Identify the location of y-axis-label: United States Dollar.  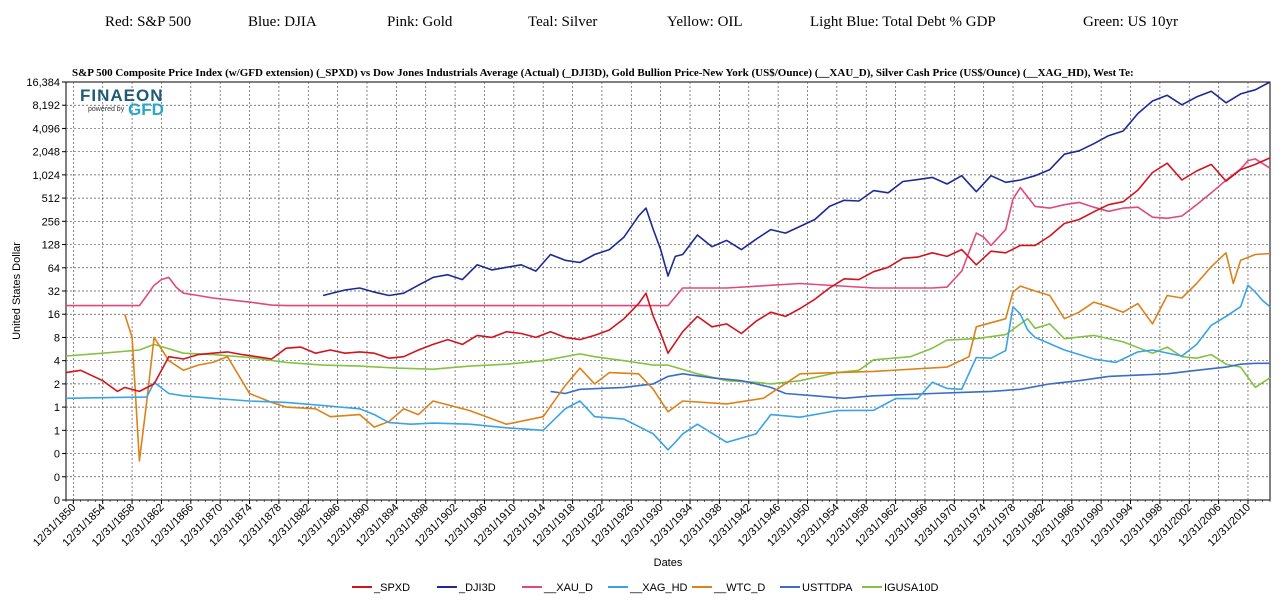
(17, 291).